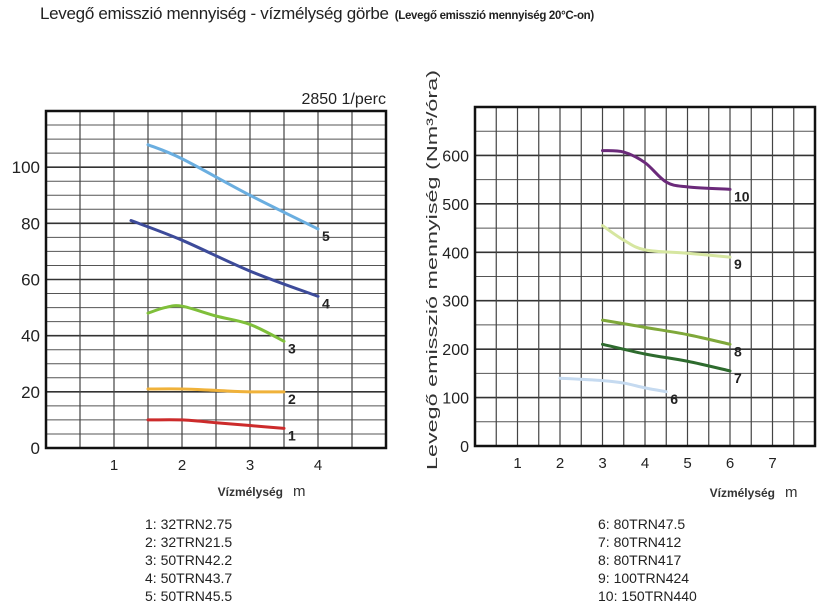  Describe the element at coordinates (299, 491) in the screenshot. I see `left-x-axis-unit: m` at that location.